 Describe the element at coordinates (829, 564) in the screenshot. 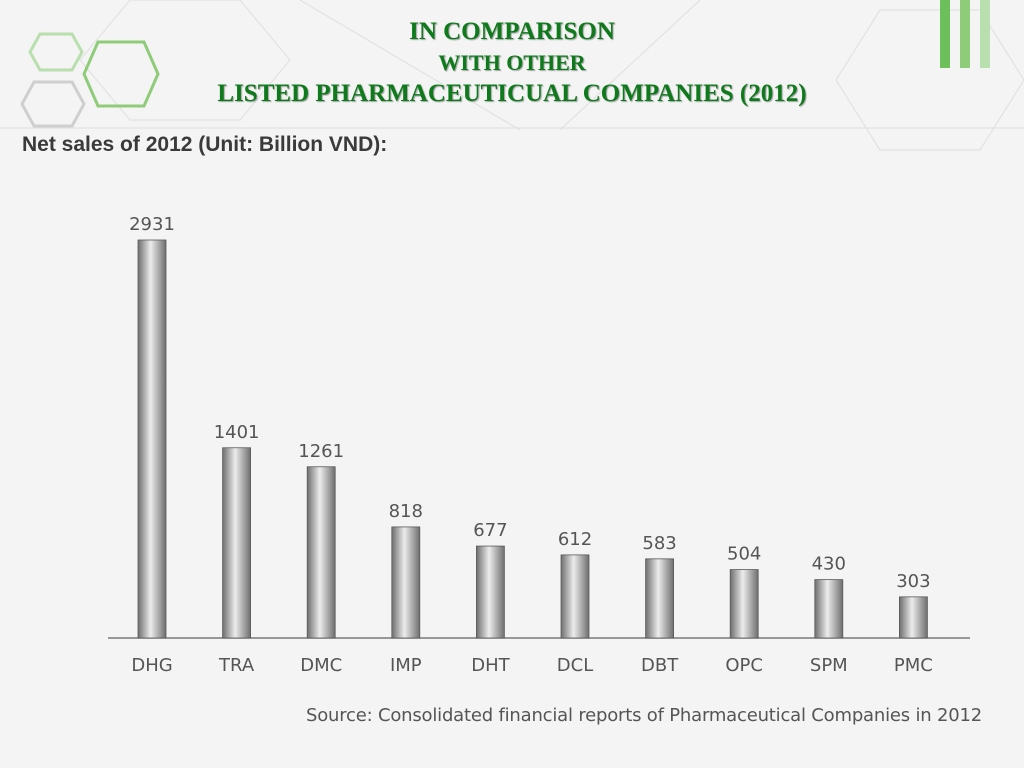

I see `data-label-spm: 430` at that location.